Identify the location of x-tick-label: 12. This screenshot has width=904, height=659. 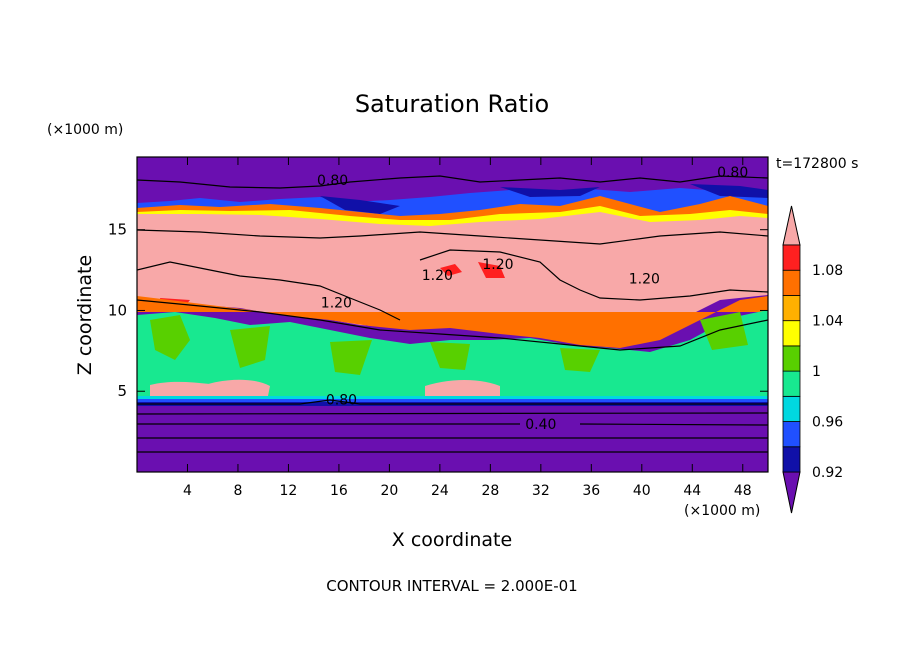
(289, 491).